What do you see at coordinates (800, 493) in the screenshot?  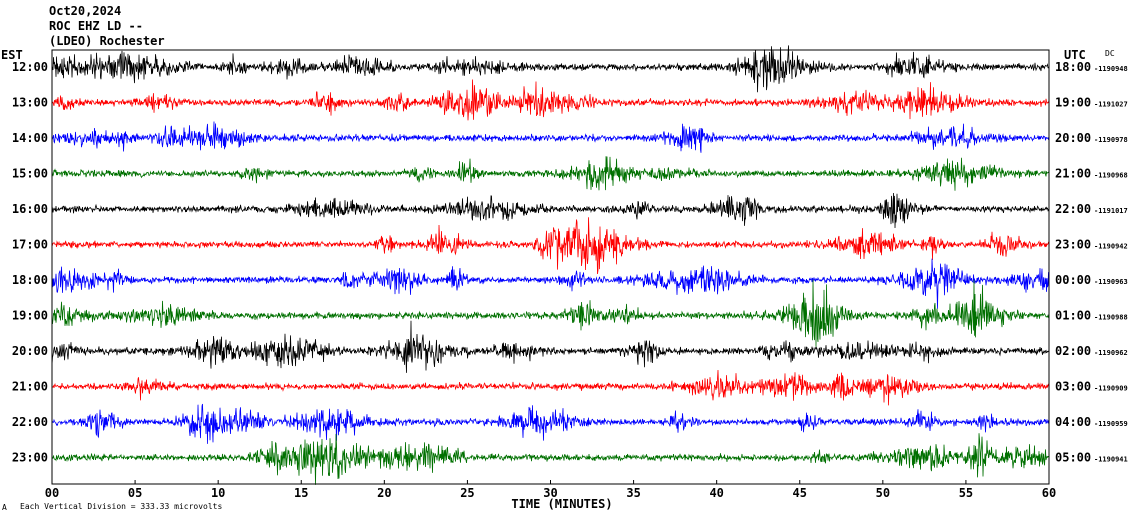 I see `x-tick-label: 45` at bounding box center [800, 493].